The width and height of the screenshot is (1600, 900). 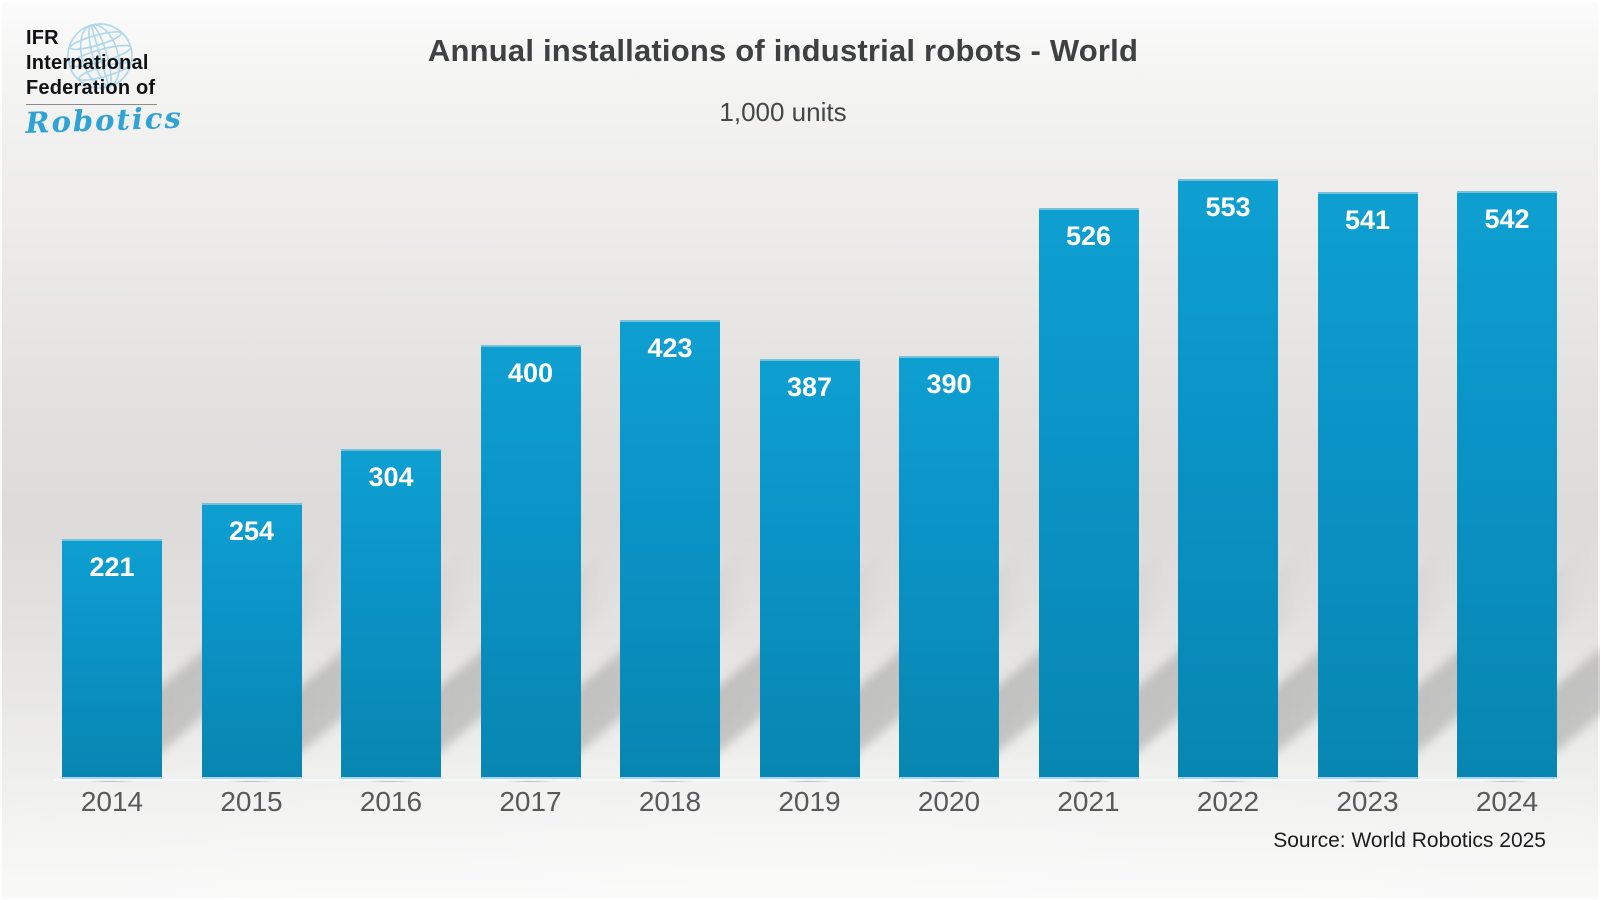 What do you see at coordinates (783, 112) in the screenshot?
I see `chart-subtitle: 1,000 units` at bounding box center [783, 112].